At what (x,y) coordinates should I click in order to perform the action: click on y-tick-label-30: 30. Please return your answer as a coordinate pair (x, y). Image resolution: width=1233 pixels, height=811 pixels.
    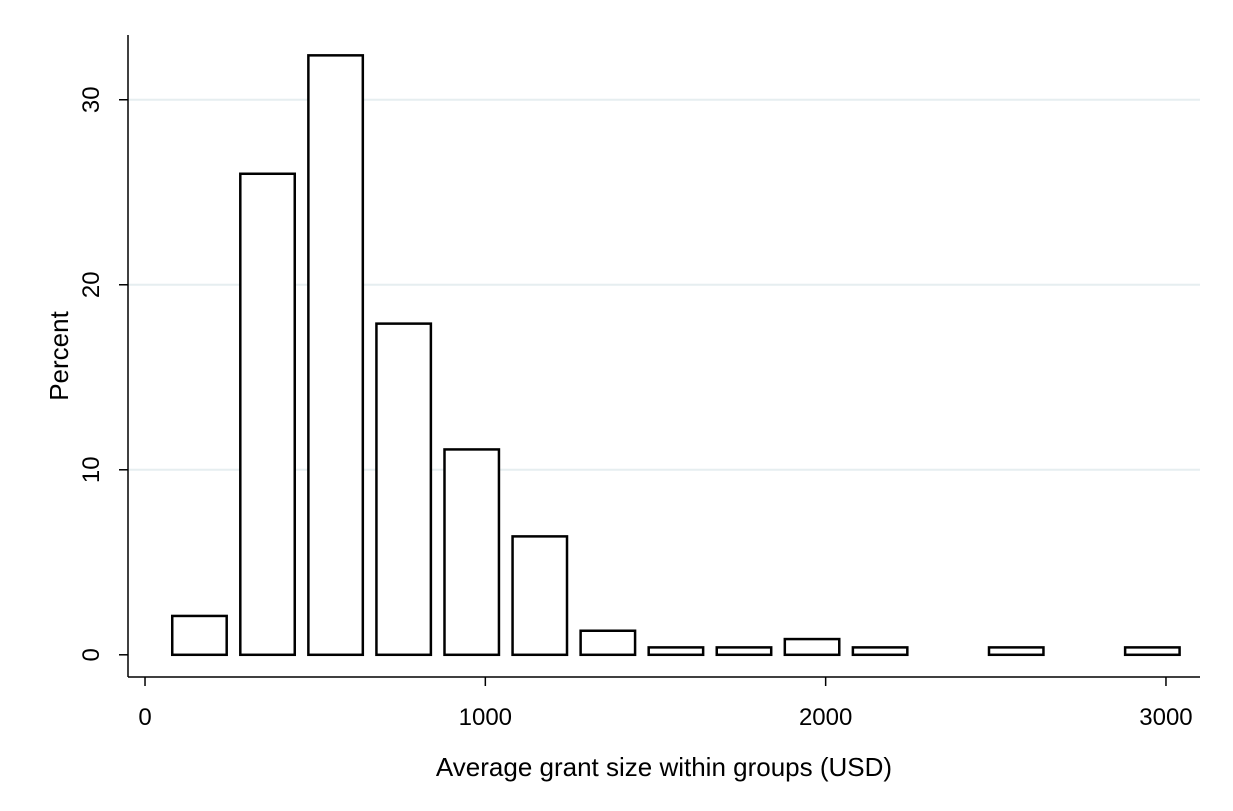
    Looking at the image, I should click on (91, 99).